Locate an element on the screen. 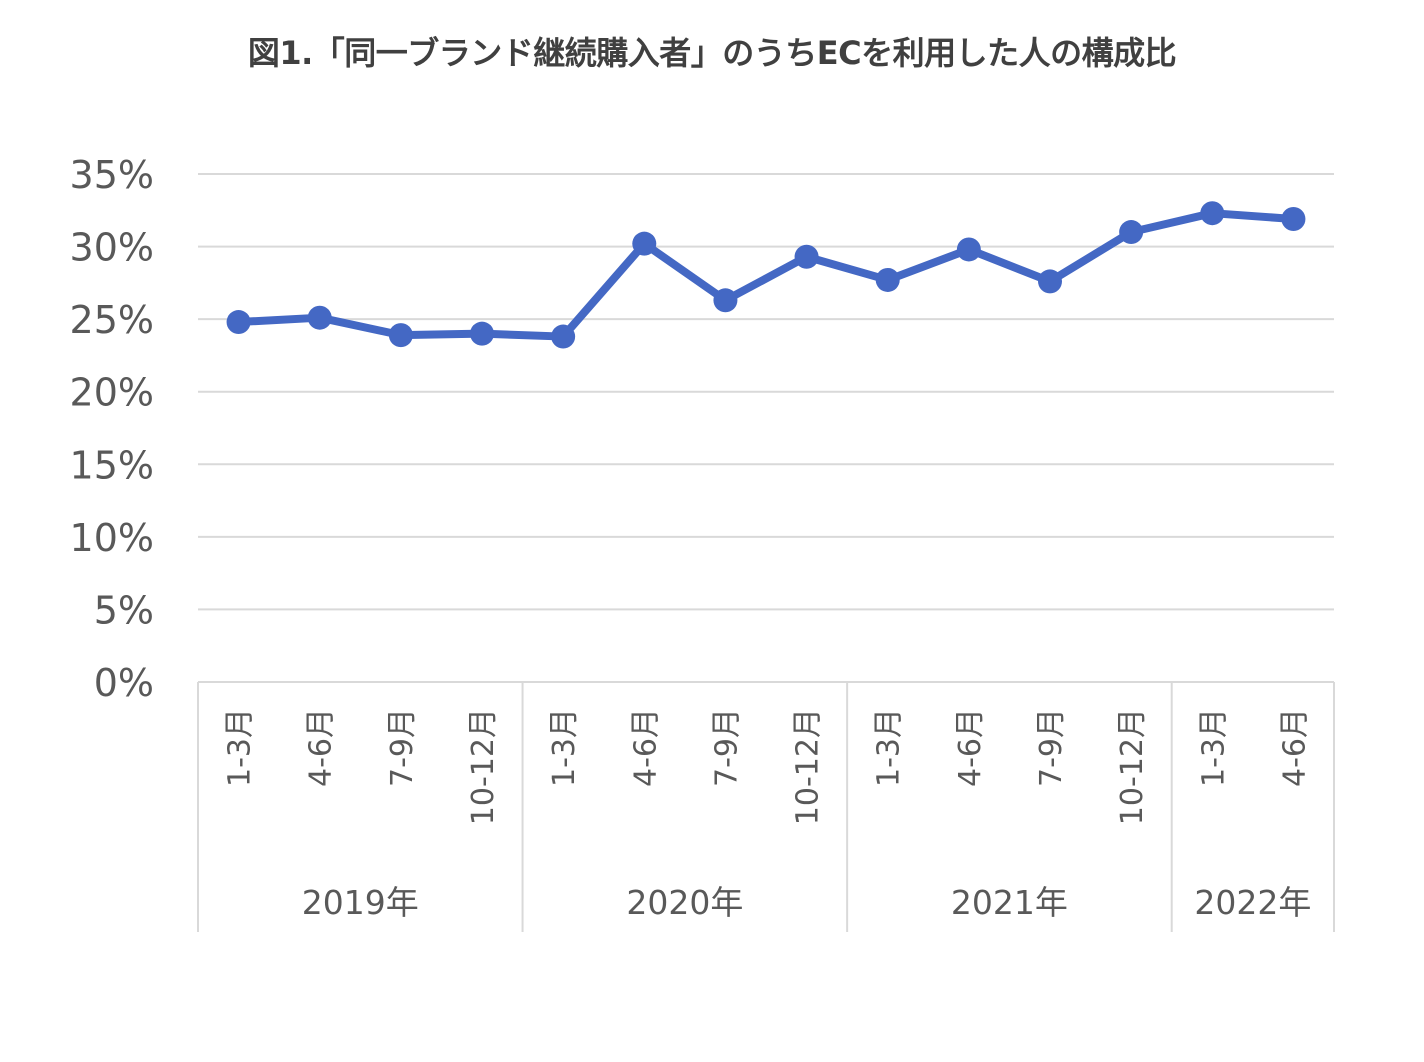  y-tick-label: 25% is located at coordinates (112, 320).